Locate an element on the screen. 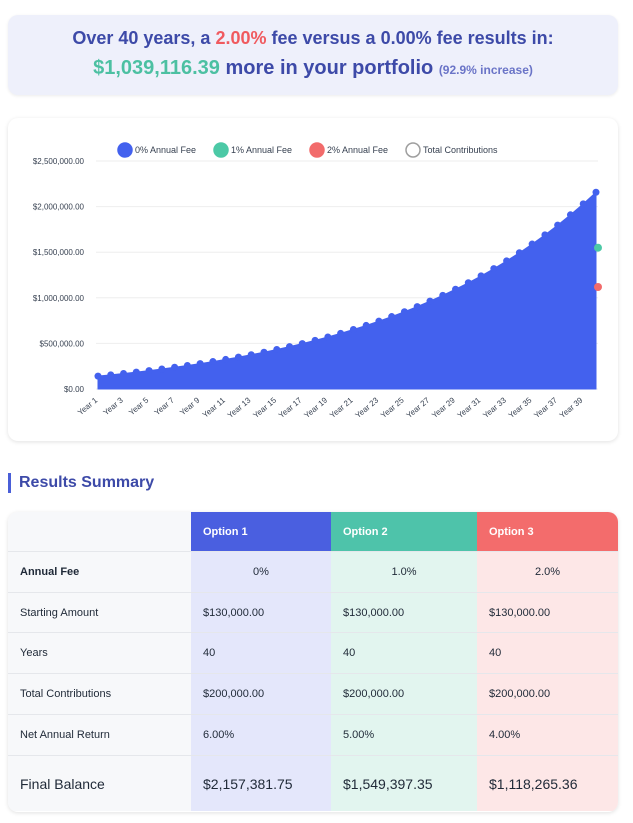  banner-increase: (92.9% increase) is located at coordinates (485, 70).